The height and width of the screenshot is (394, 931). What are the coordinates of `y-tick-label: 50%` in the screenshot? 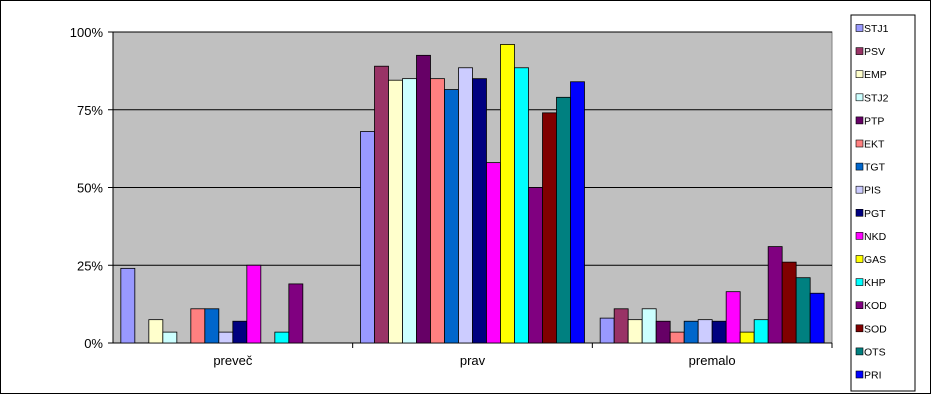 It's located at (90, 188).